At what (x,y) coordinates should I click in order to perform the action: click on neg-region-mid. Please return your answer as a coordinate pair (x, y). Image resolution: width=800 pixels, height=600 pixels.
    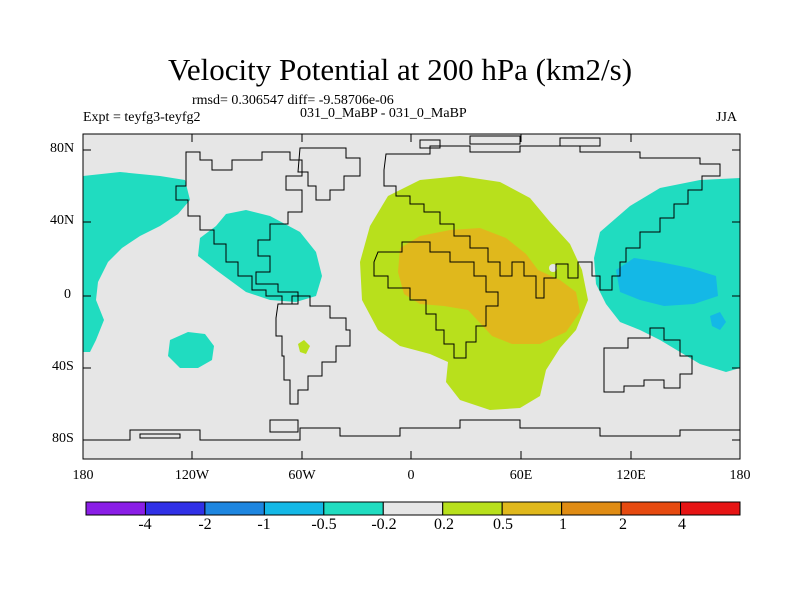
    Looking at the image, I should click on (667, 282).